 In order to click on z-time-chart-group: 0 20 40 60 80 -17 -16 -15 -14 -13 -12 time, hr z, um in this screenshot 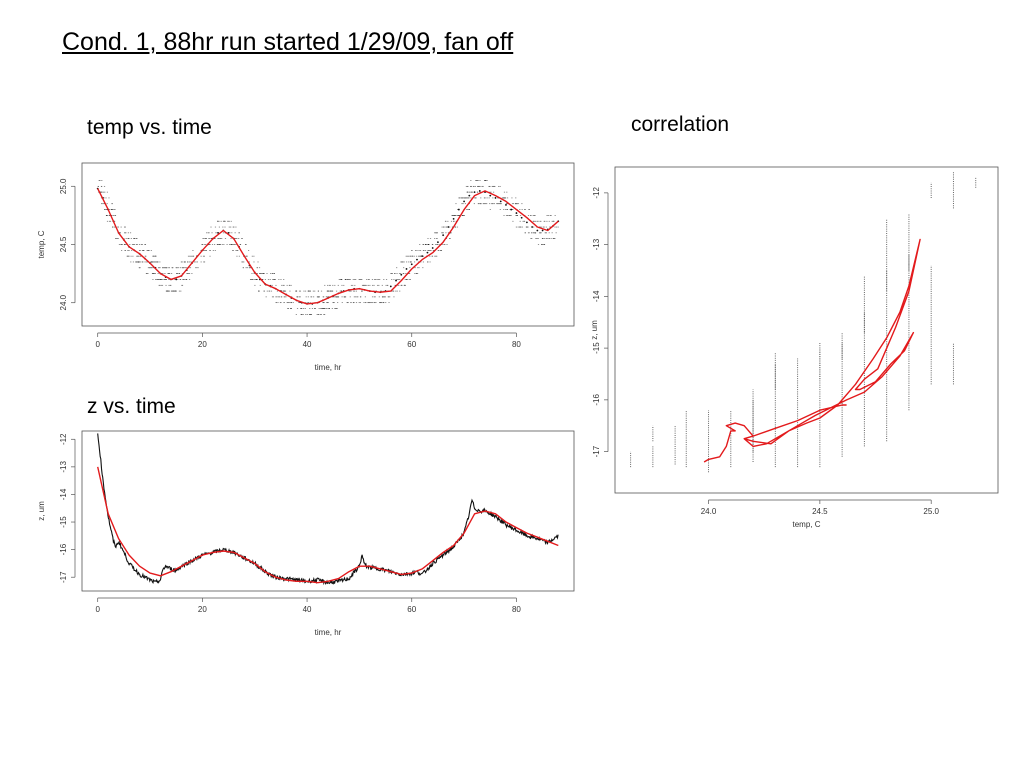, I will do `click(306, 533)`.